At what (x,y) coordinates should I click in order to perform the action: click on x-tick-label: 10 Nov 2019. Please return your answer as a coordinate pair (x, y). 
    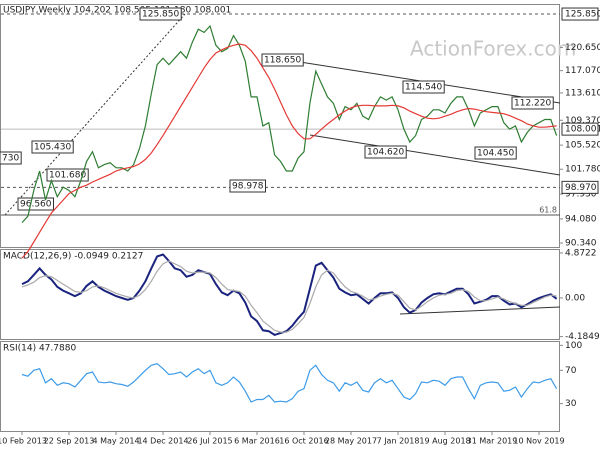
    Looking at the image, I should click on (538, 441).